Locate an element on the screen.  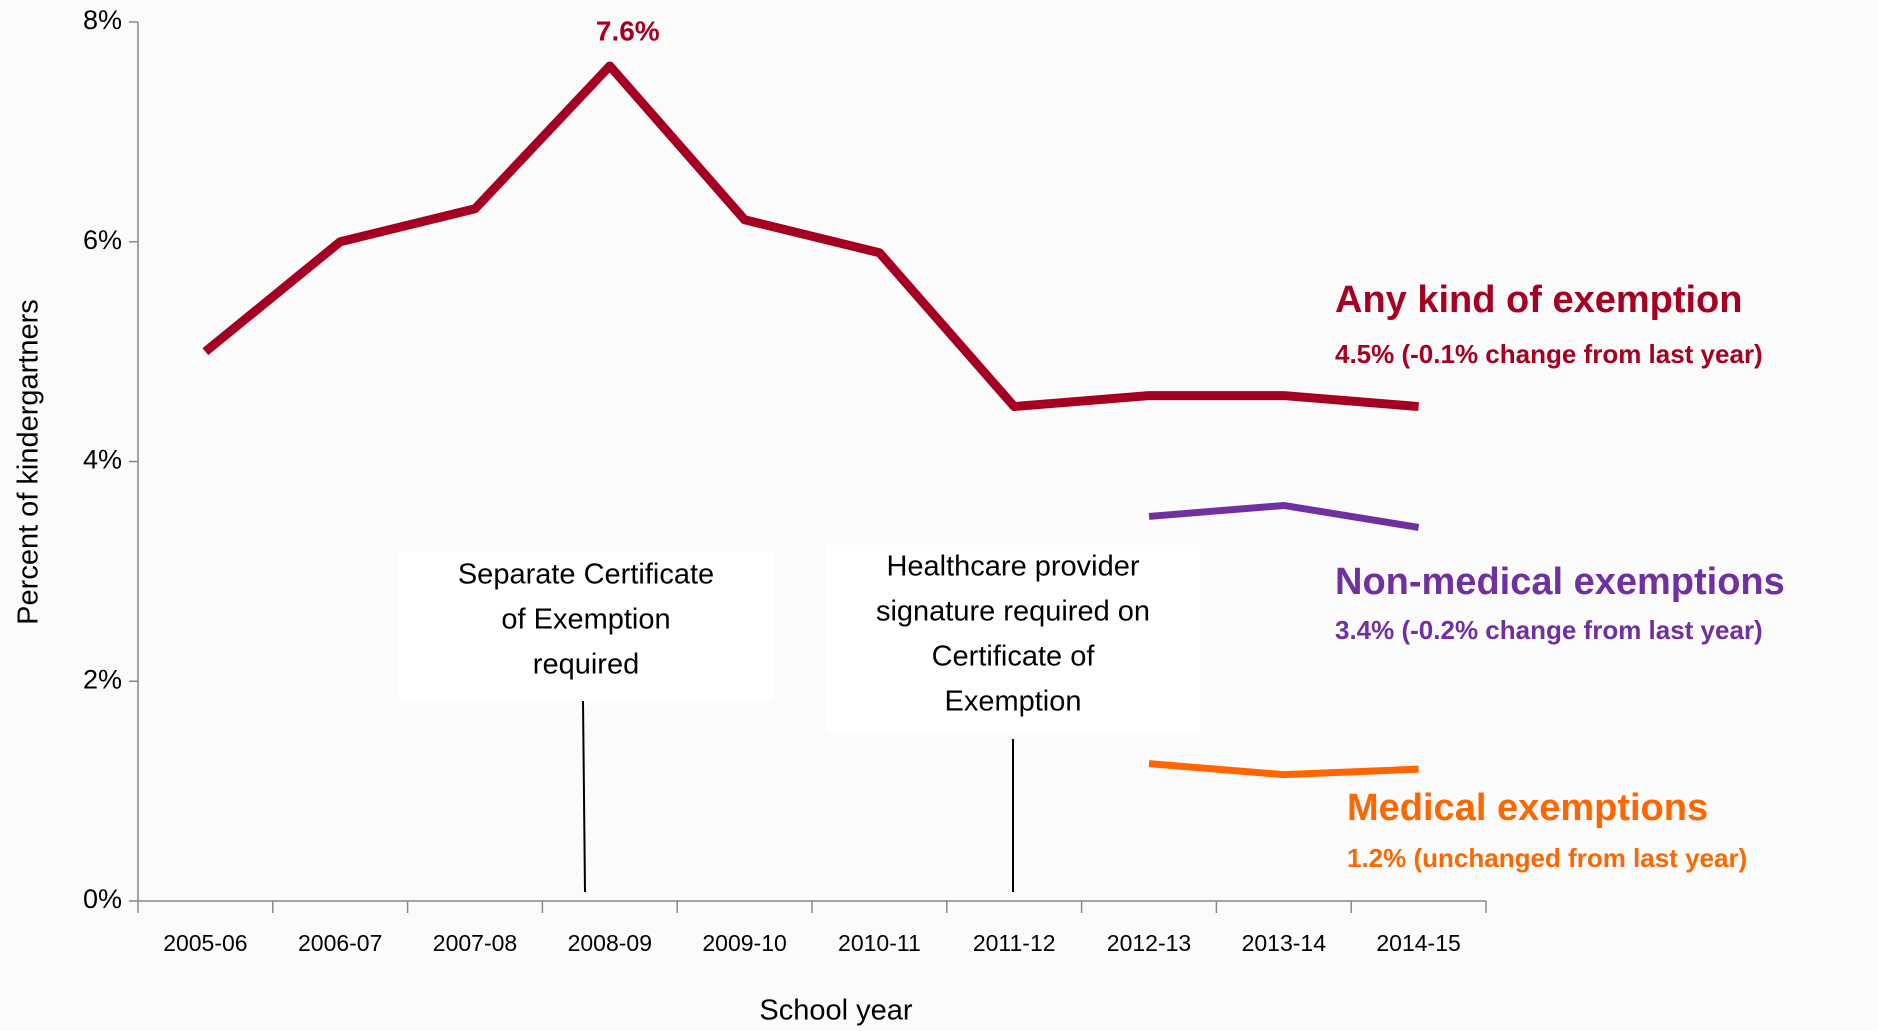
x-tick-label: 2006-07 is located at coordinates (340, 943).